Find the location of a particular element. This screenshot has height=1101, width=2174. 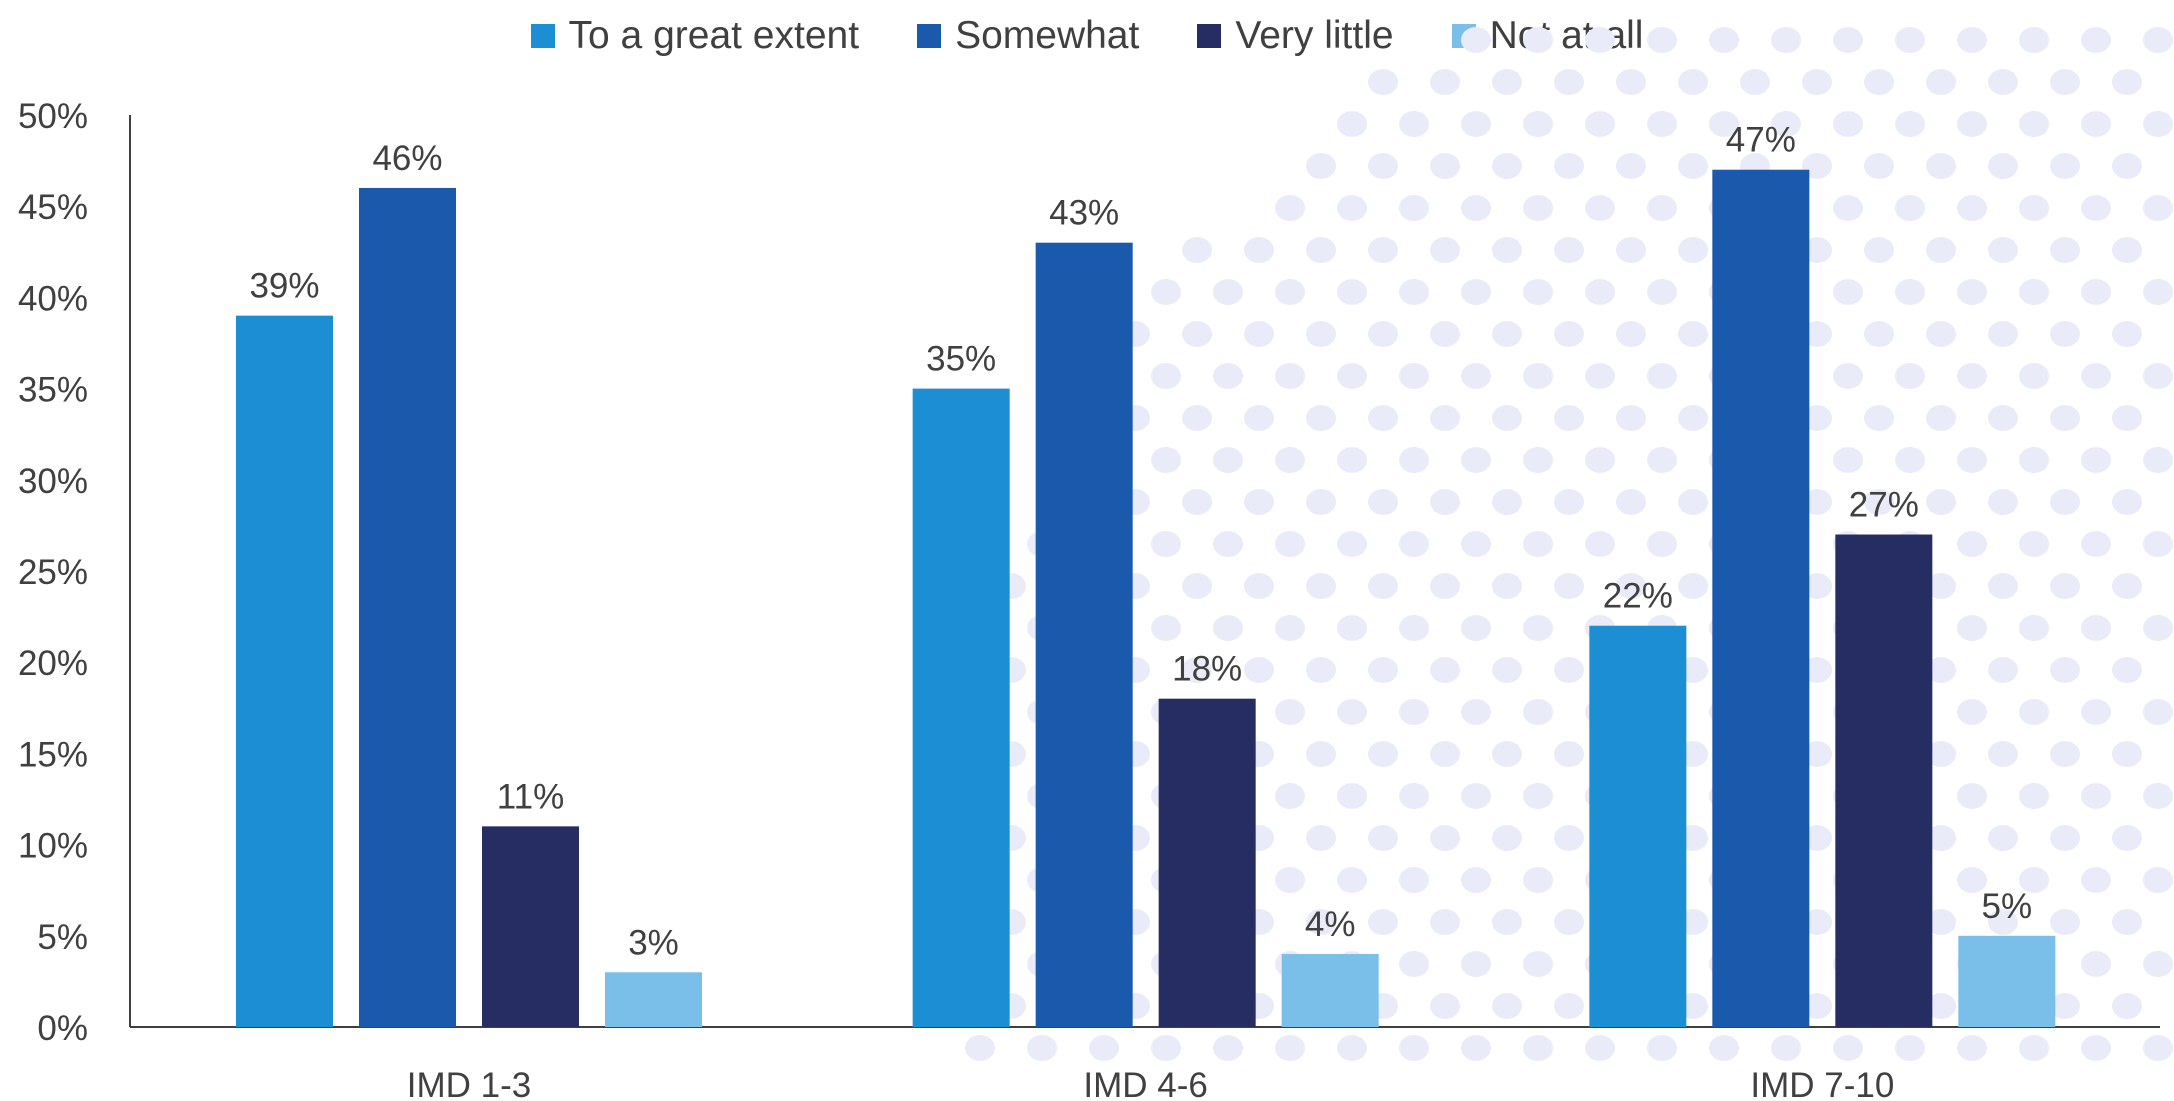

legend-item-somewhat: Somewhat is located at coordinates (1028, 36).